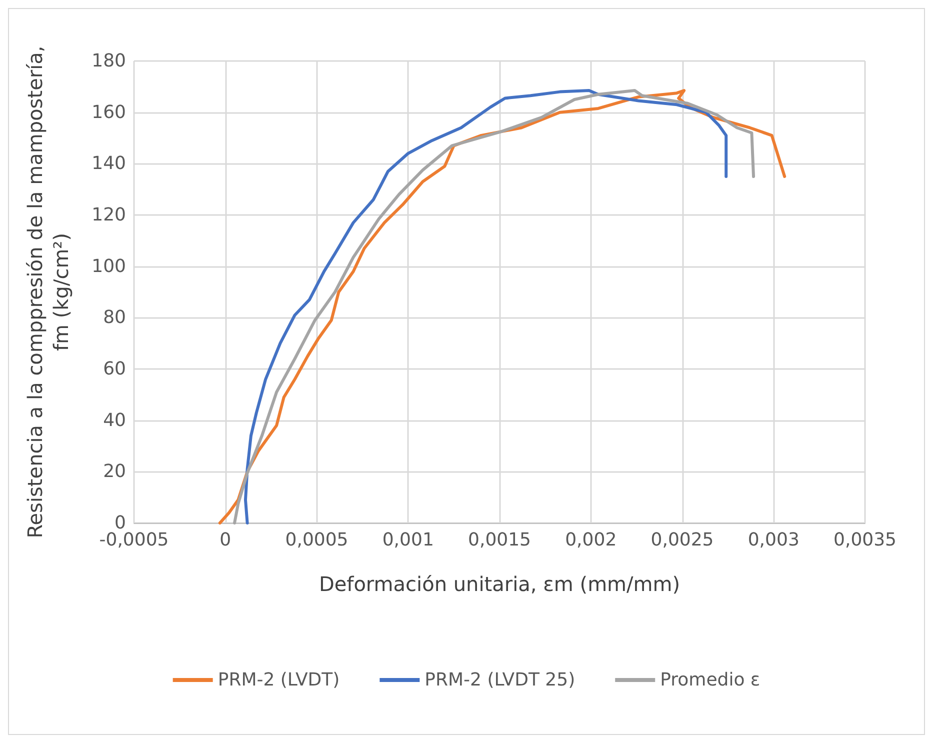  What do you see at coordinates (109, 112) in the screenshot?
I see `y-tick-label: 160` at bounding box center [109, 112].